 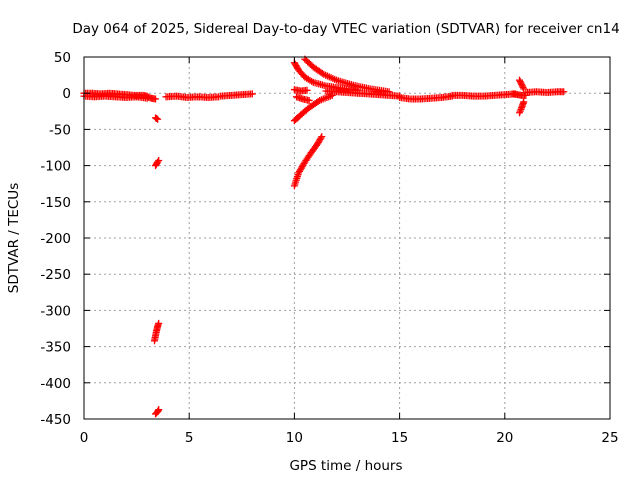 What do you see at coordinates (399, 438) in the screenshot?
I see `x-tick-label: 15` at bounding box center [399, 438].